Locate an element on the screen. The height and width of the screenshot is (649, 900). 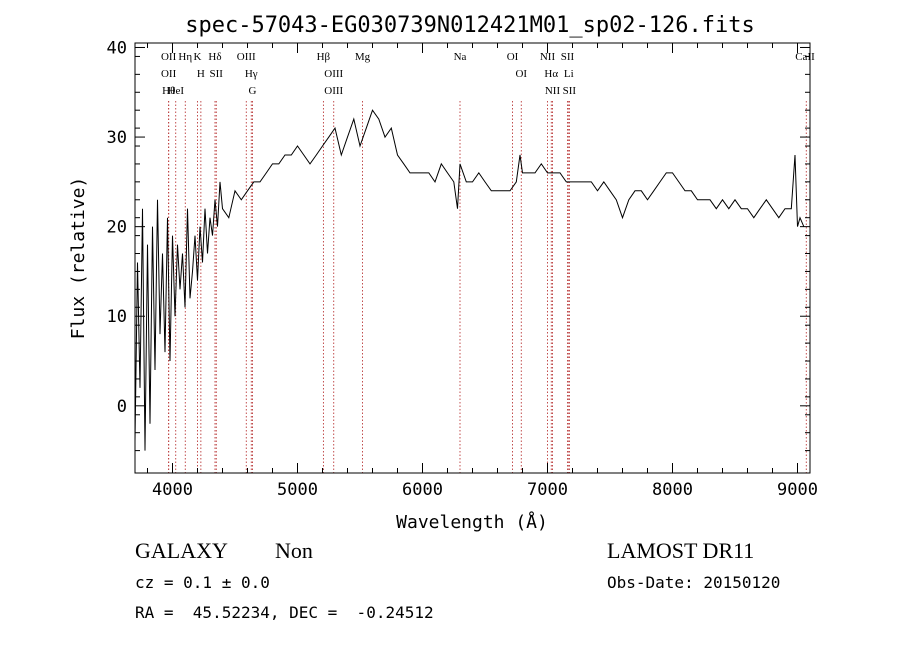
x-tick-label: 9000 is located at coordinates (797, 490).